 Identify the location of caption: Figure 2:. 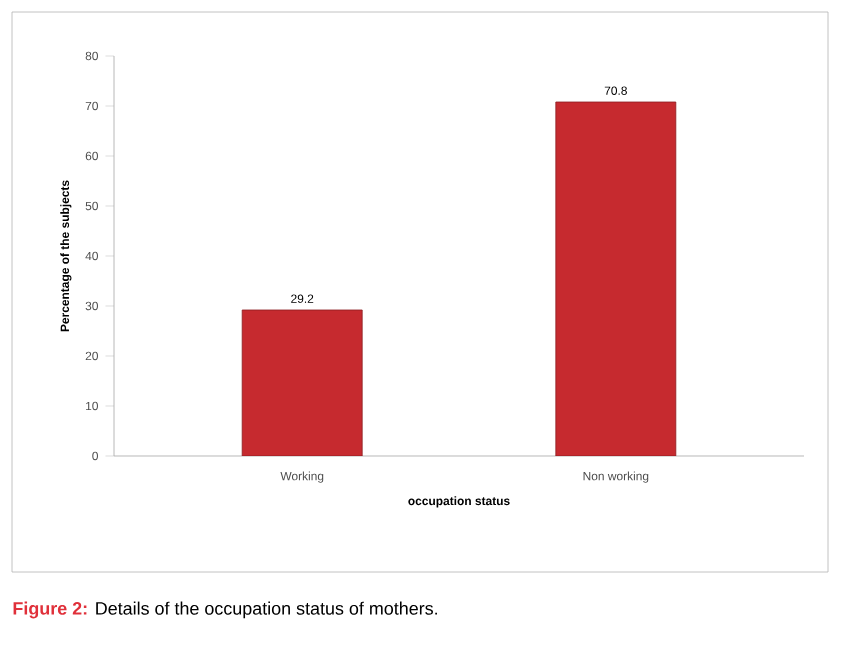
(50, 610).